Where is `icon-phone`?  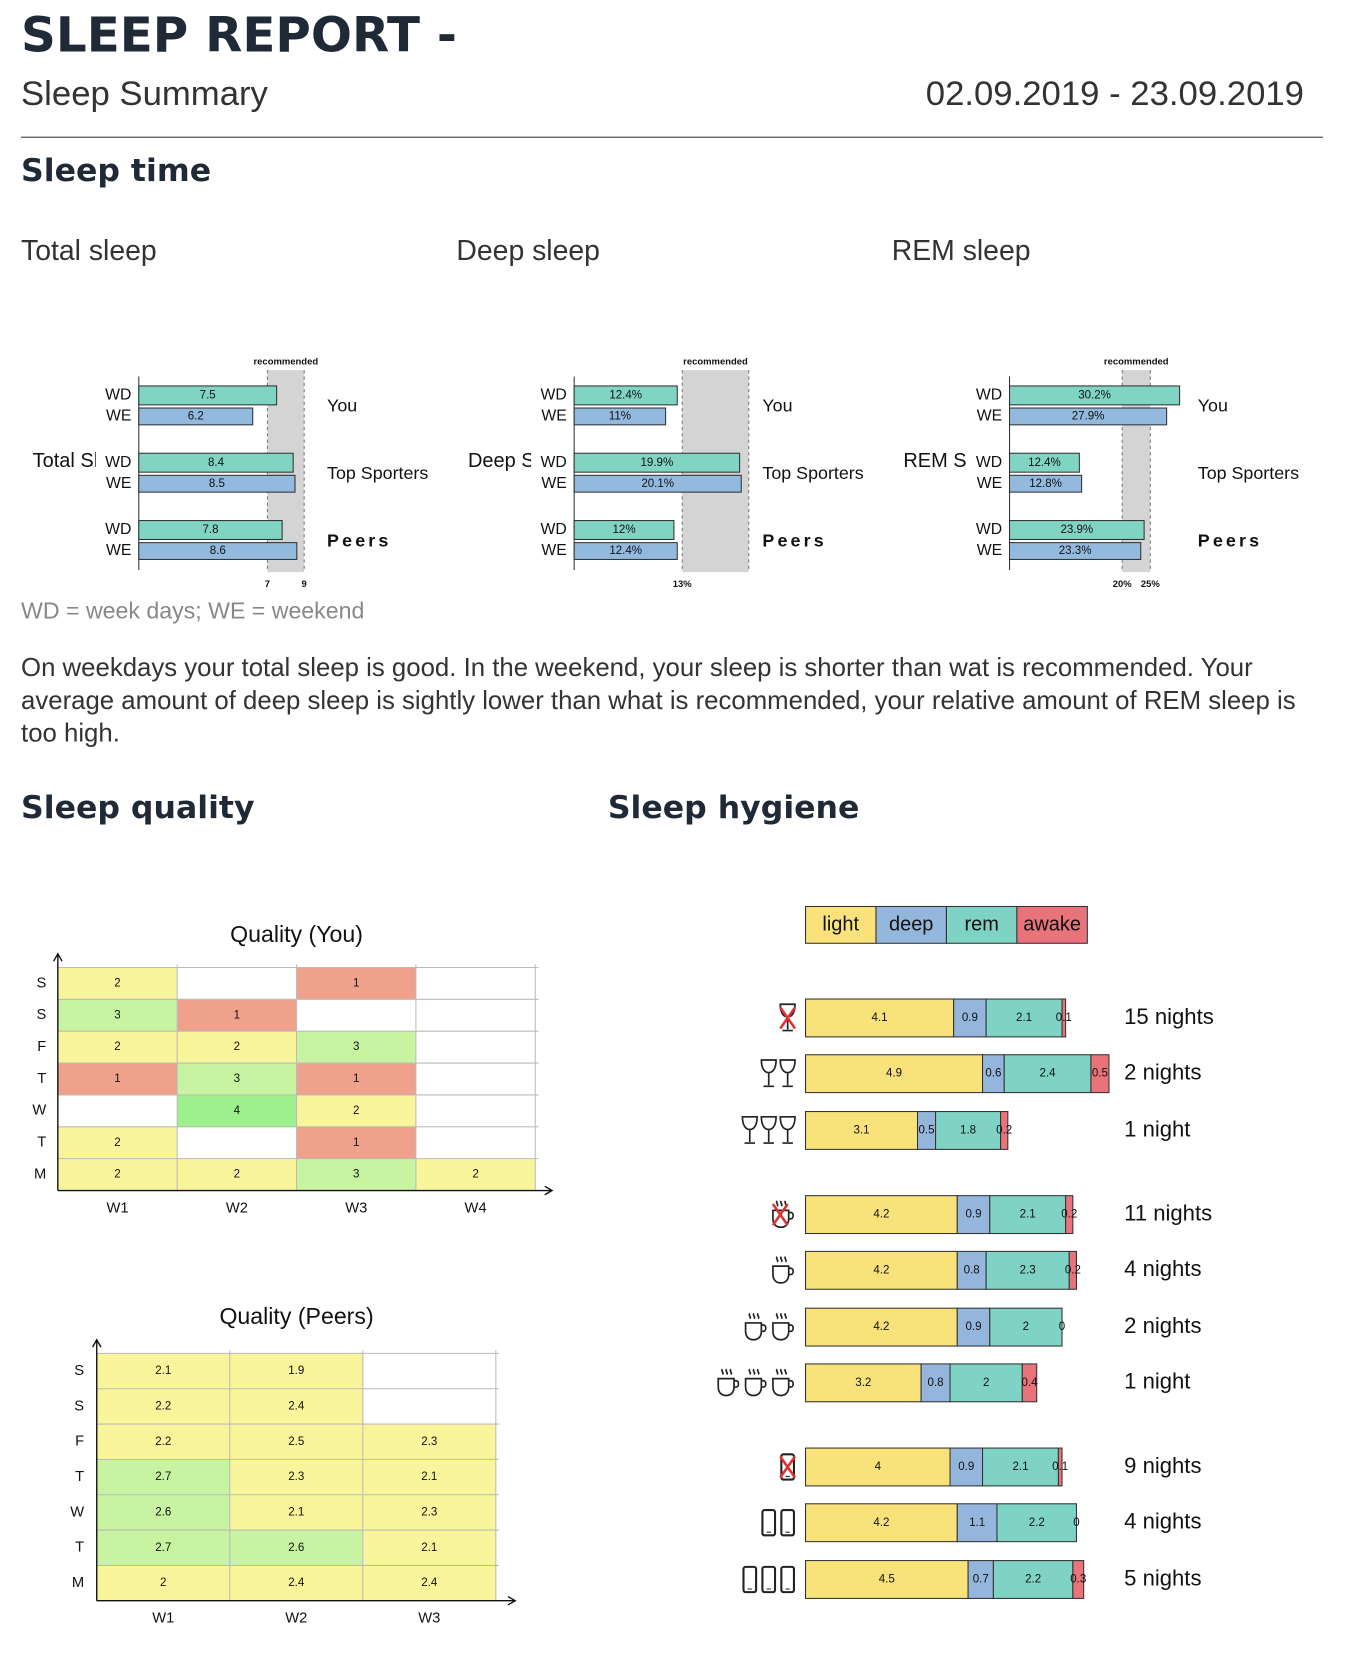 icon-phone is located at coordinates (769, 1523).